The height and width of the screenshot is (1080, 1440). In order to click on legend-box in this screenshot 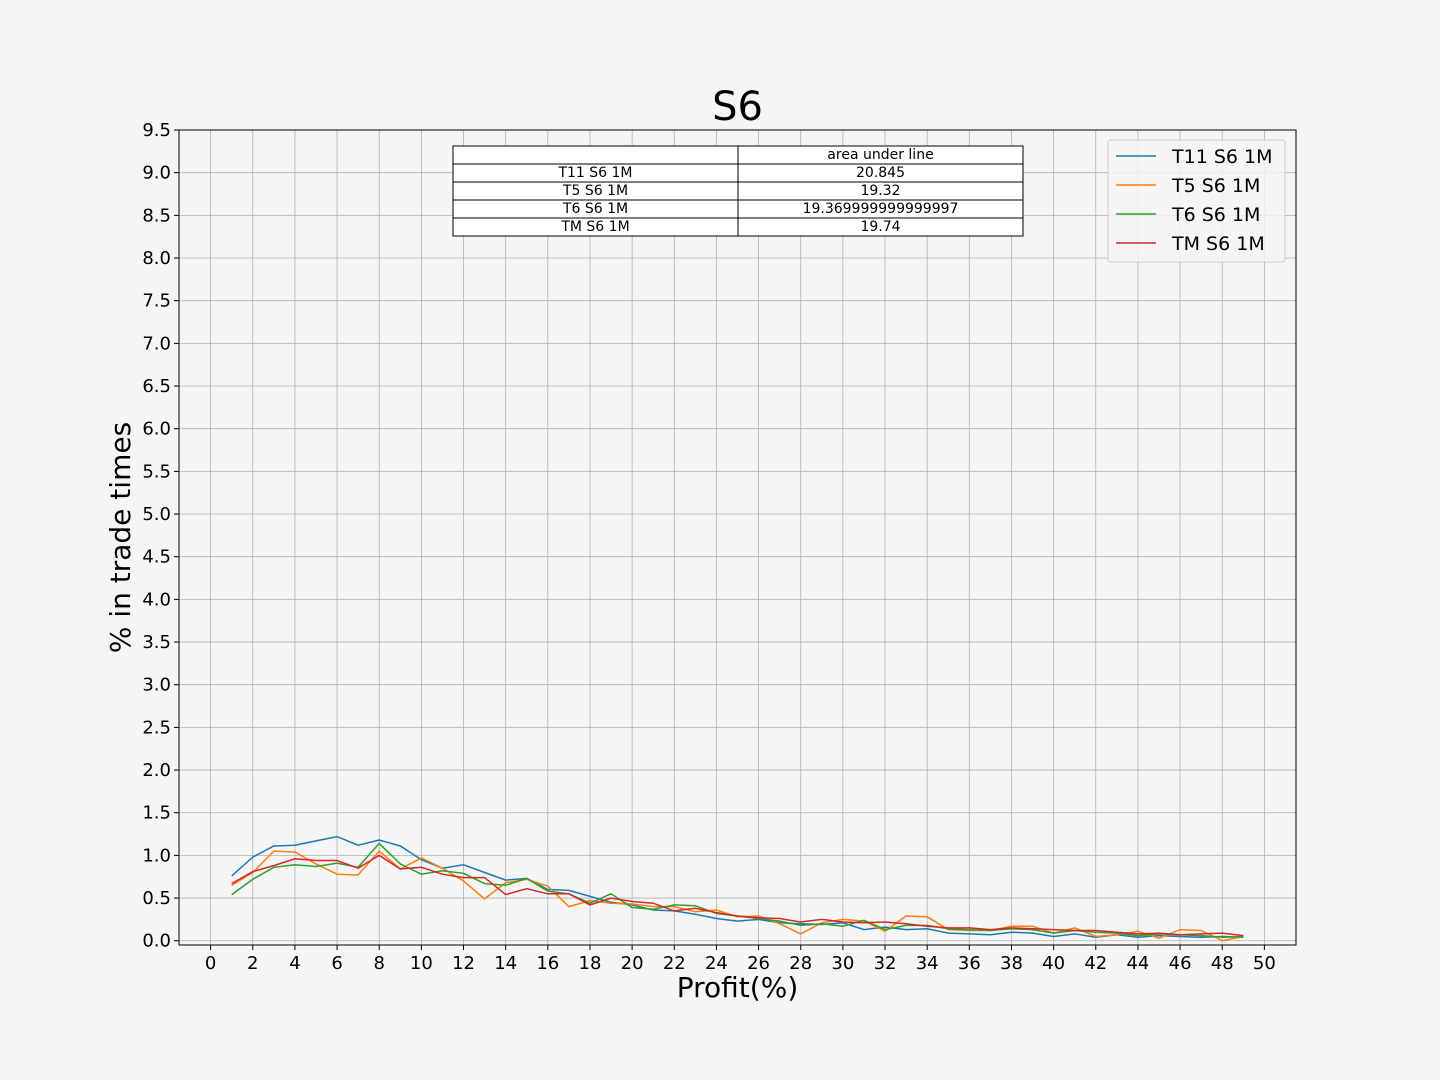, I will do `click(1196, 201)`.